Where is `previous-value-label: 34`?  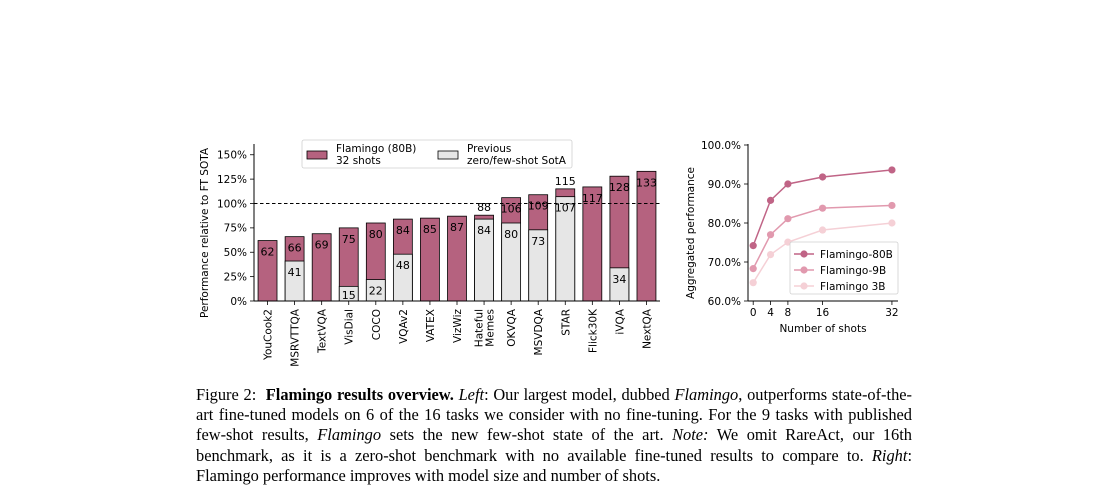
previous-value-label: 34 is located at coordinates (619, 279).